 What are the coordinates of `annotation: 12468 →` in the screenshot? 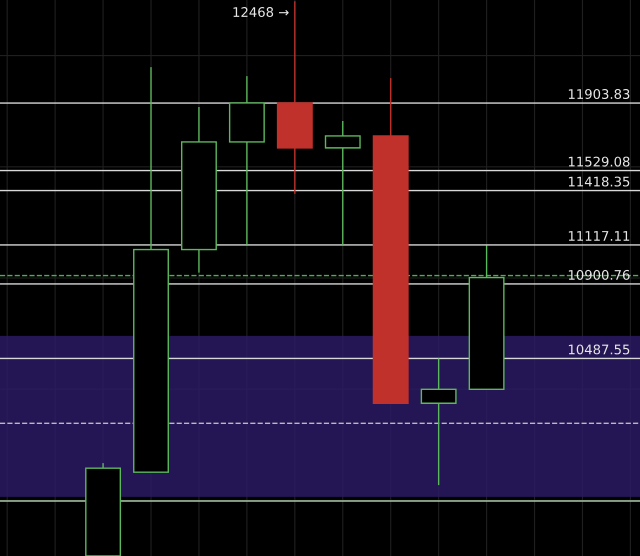 It's located at (261, 12).